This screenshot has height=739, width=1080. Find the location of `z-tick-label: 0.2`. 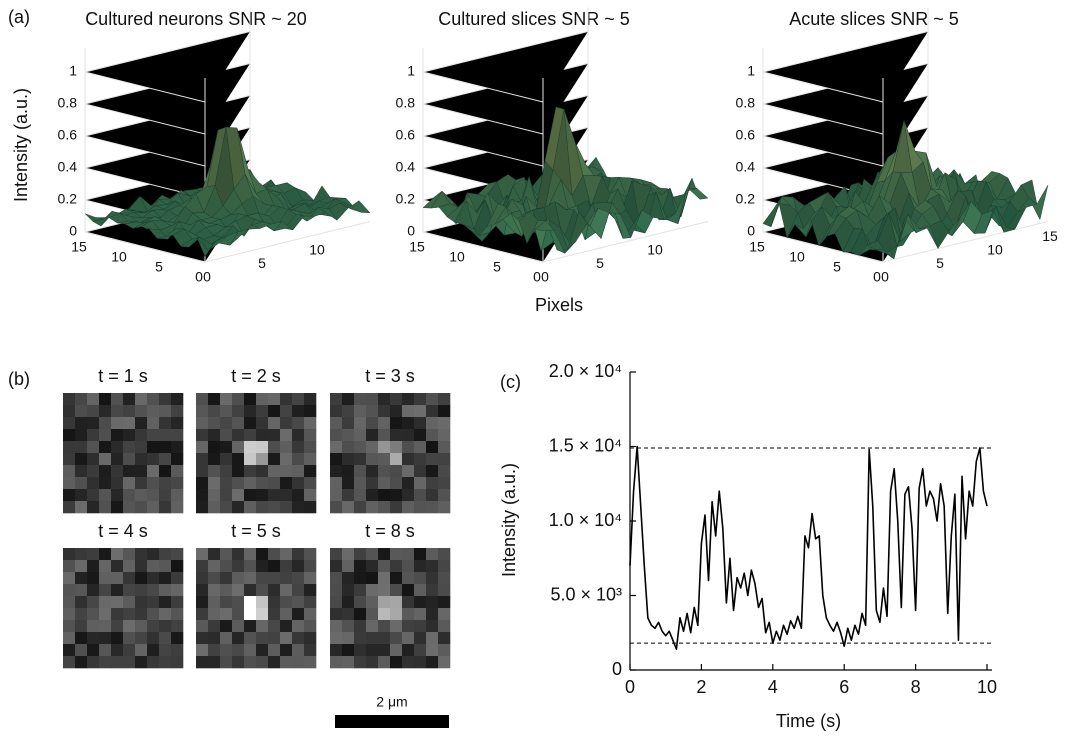

z-tick-label: 0.2 is located at coordinates (746, 199).